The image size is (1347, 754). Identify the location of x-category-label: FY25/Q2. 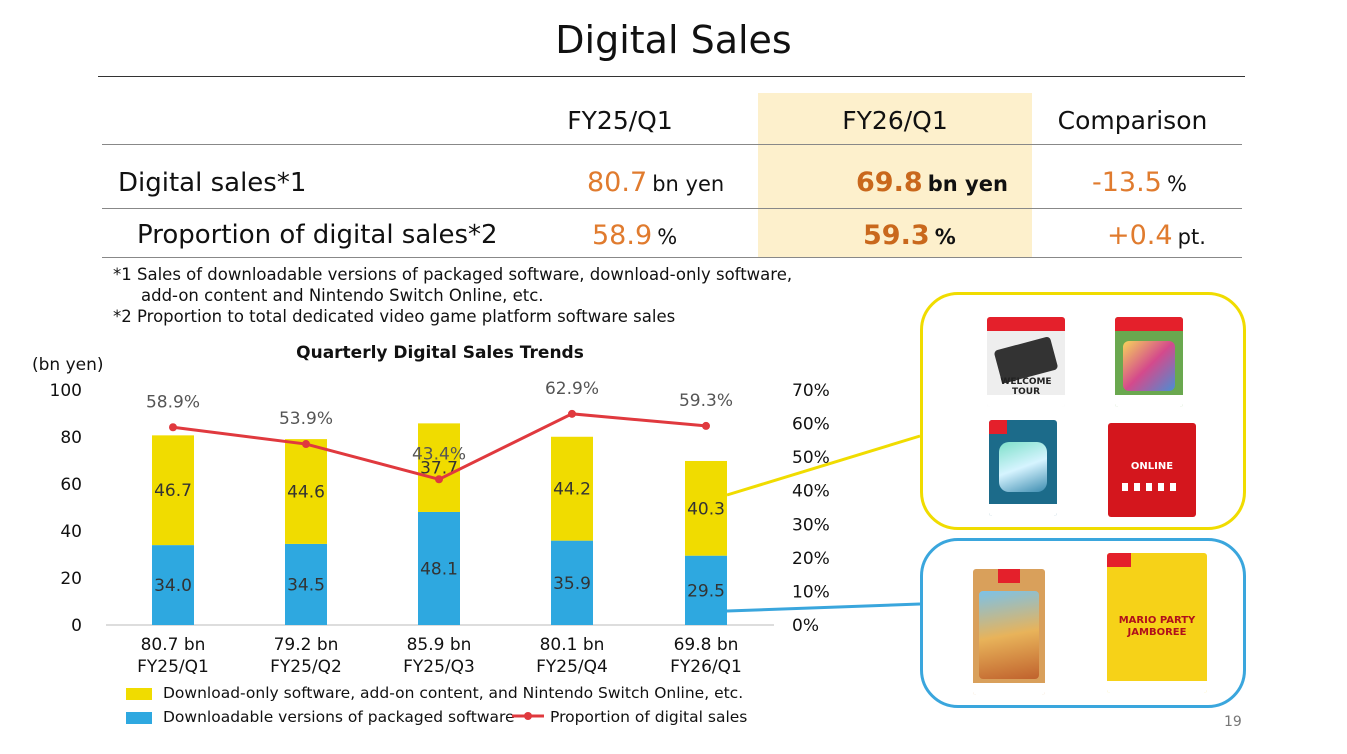
(306, 667).